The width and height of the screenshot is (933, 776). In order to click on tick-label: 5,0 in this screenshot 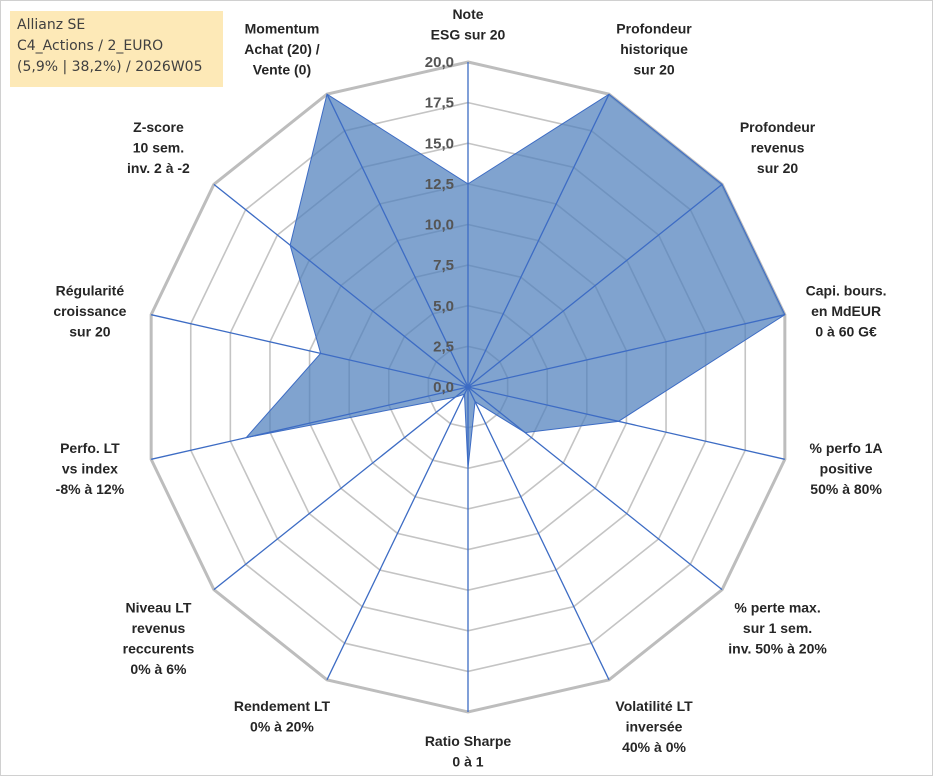, I will do `click(443, 306)`.